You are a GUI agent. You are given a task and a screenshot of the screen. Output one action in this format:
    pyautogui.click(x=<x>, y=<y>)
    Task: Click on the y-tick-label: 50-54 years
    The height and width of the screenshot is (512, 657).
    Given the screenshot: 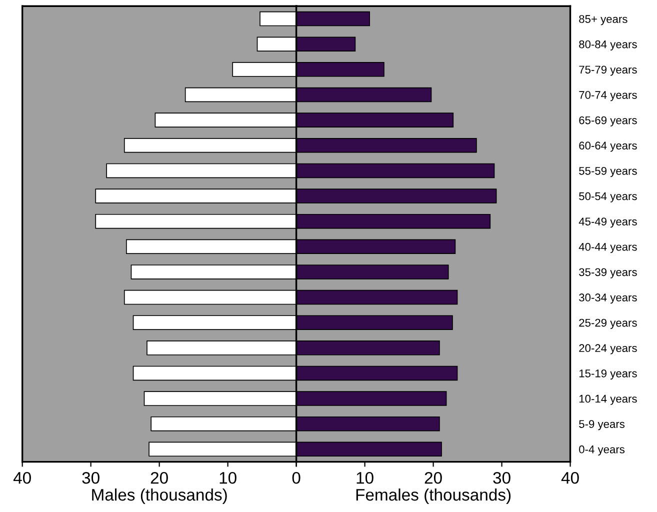 What is the action you would take?
    pyautogui.click(x=608, y=197)
    